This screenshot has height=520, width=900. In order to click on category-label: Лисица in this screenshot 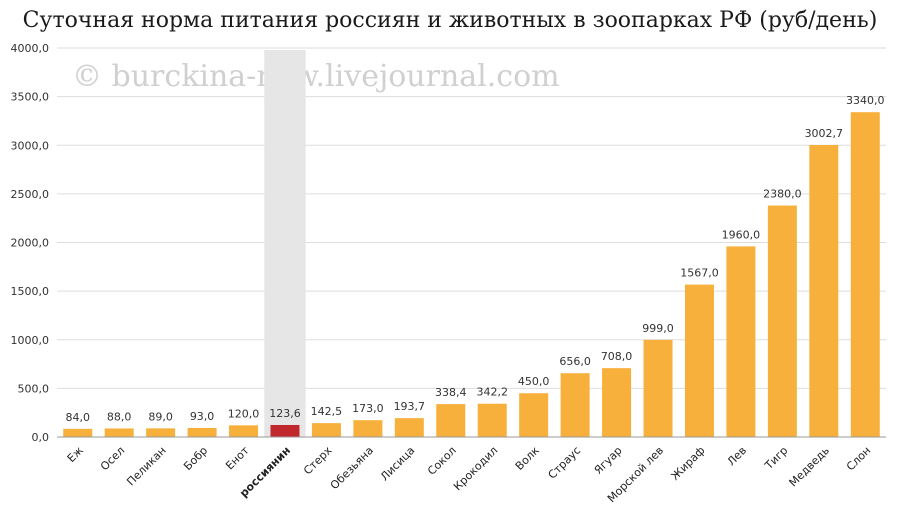, I will do `click(397, 463)`.